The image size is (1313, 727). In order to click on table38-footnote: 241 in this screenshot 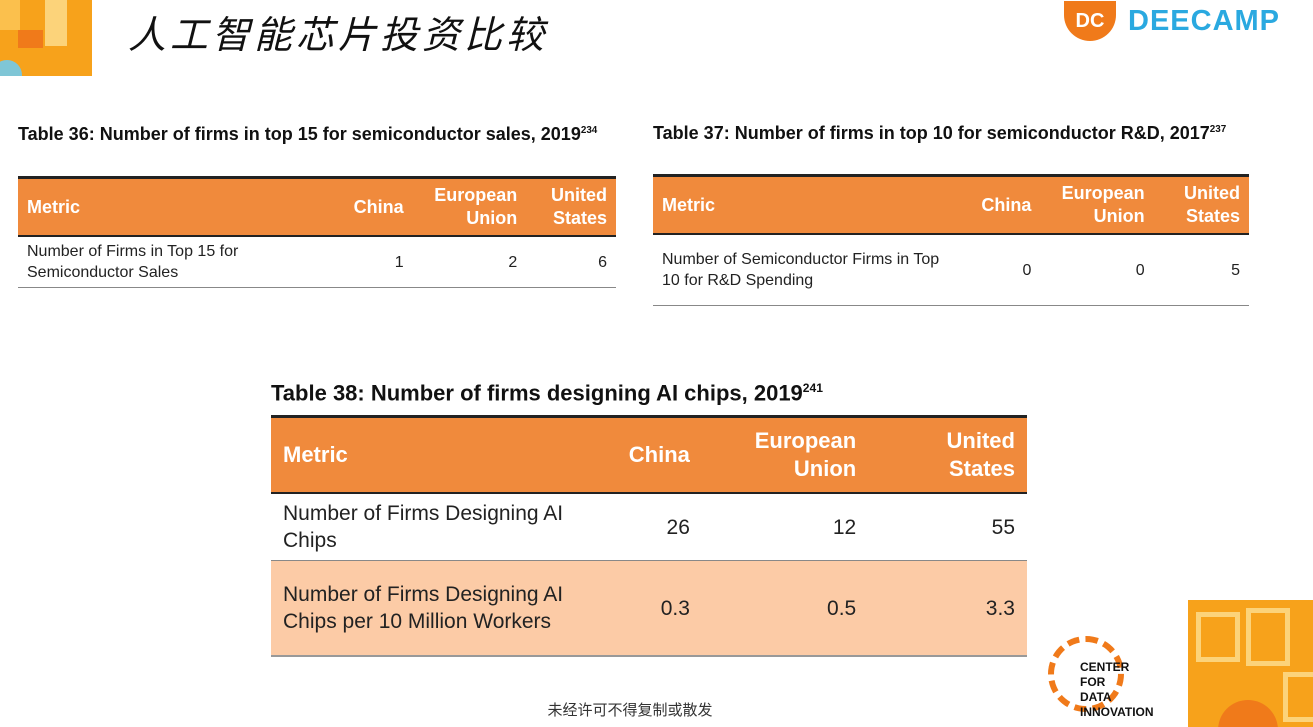, I will do `click(812, 388)`.